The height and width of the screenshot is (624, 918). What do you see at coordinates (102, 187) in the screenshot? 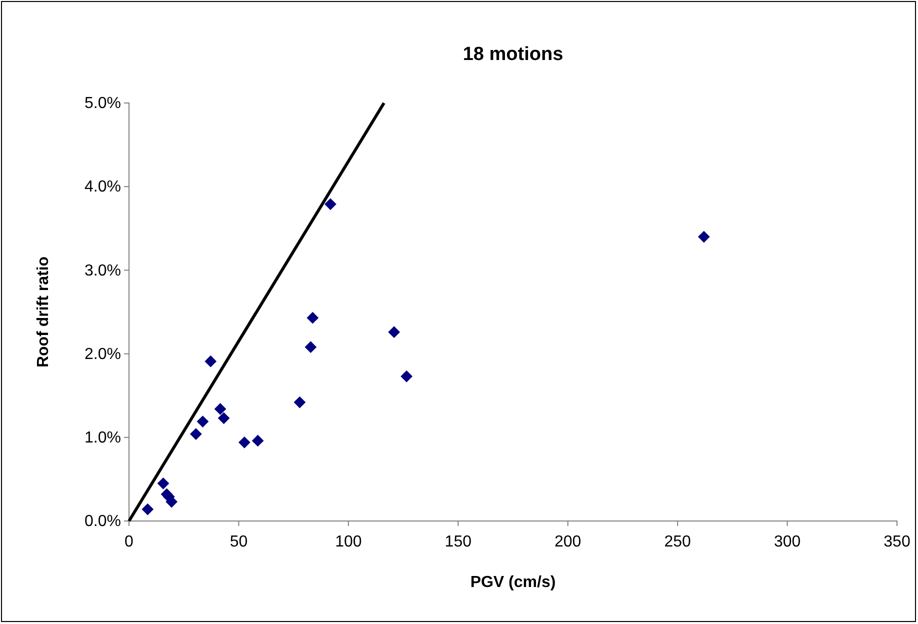
I see `y-tick-label: 4.0%` at bounding box center [102, 187].